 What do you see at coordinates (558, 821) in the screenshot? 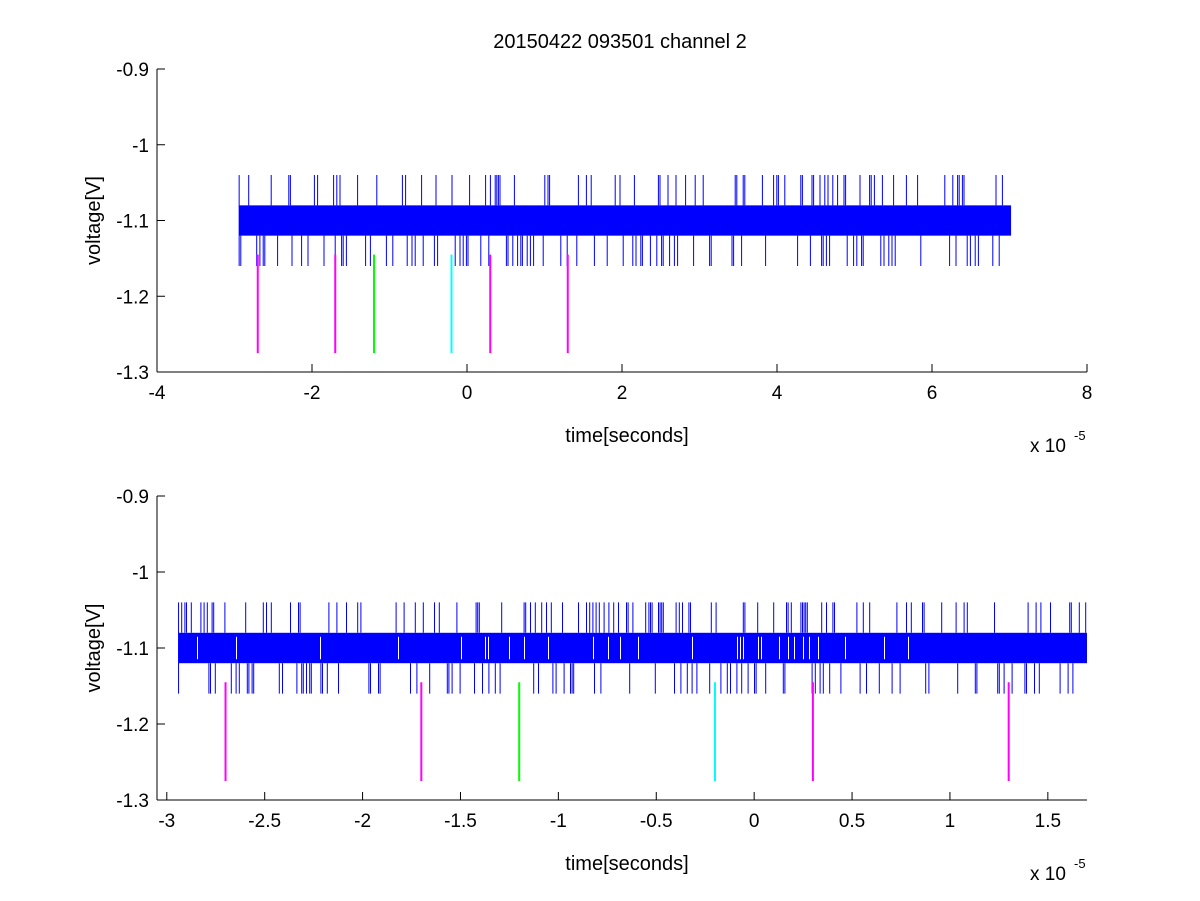
I see `x-tick-label: -1` at bounding box center [558, 821].